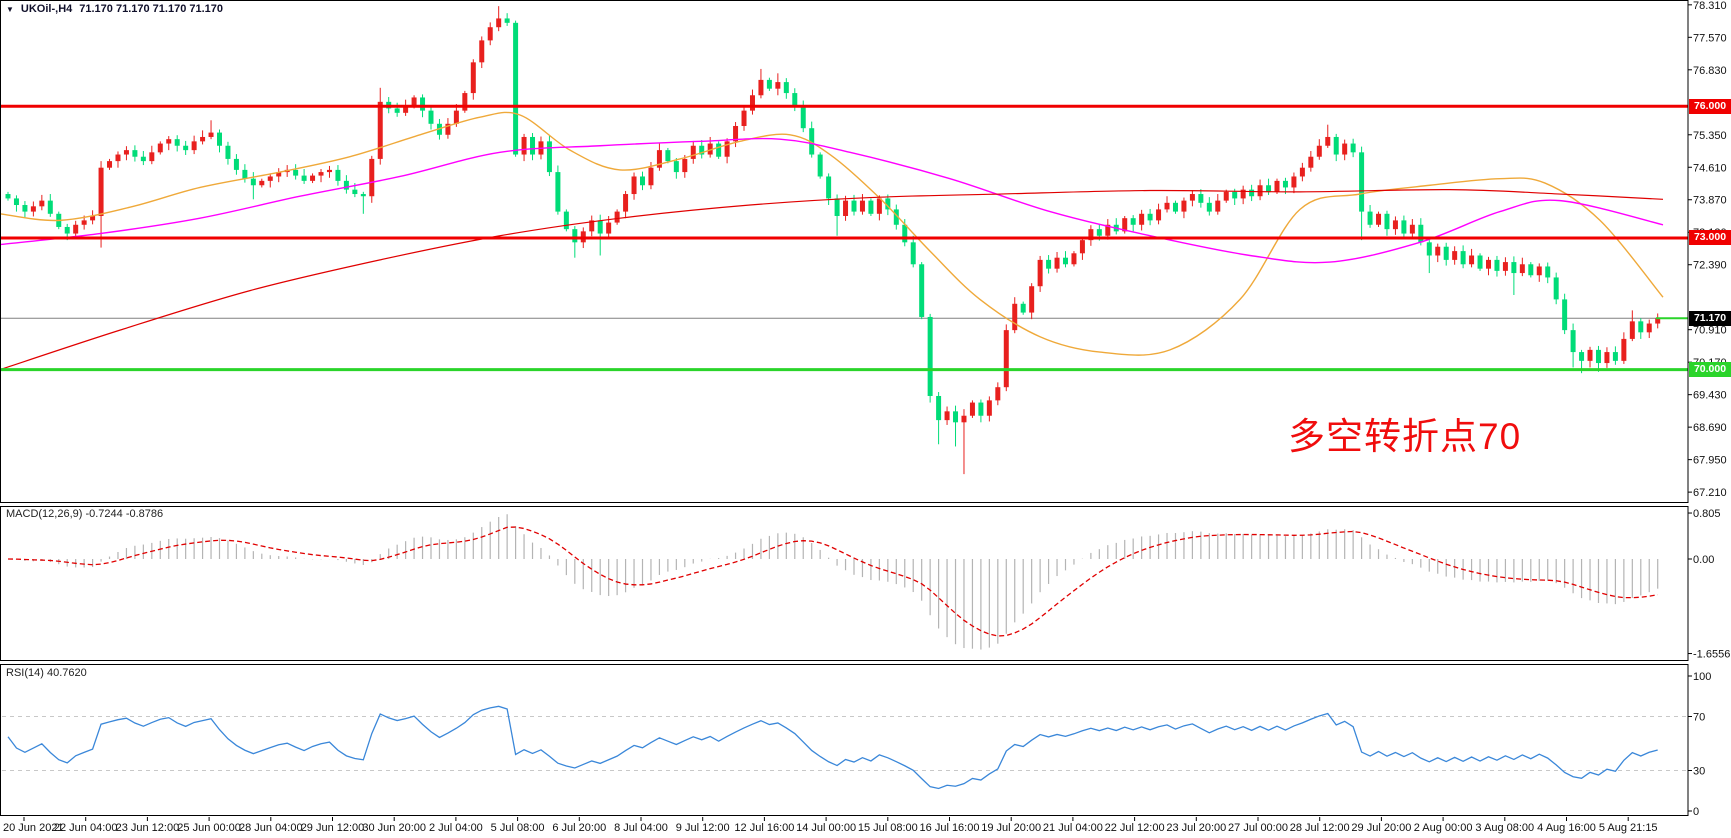 The width and height of the screenshot is (1731, 838). What do you see at coordinates (271, 828) in the screenshot?
I see `time-tick-label: 28 Jun 04:00` at bounding box center [271, 828].